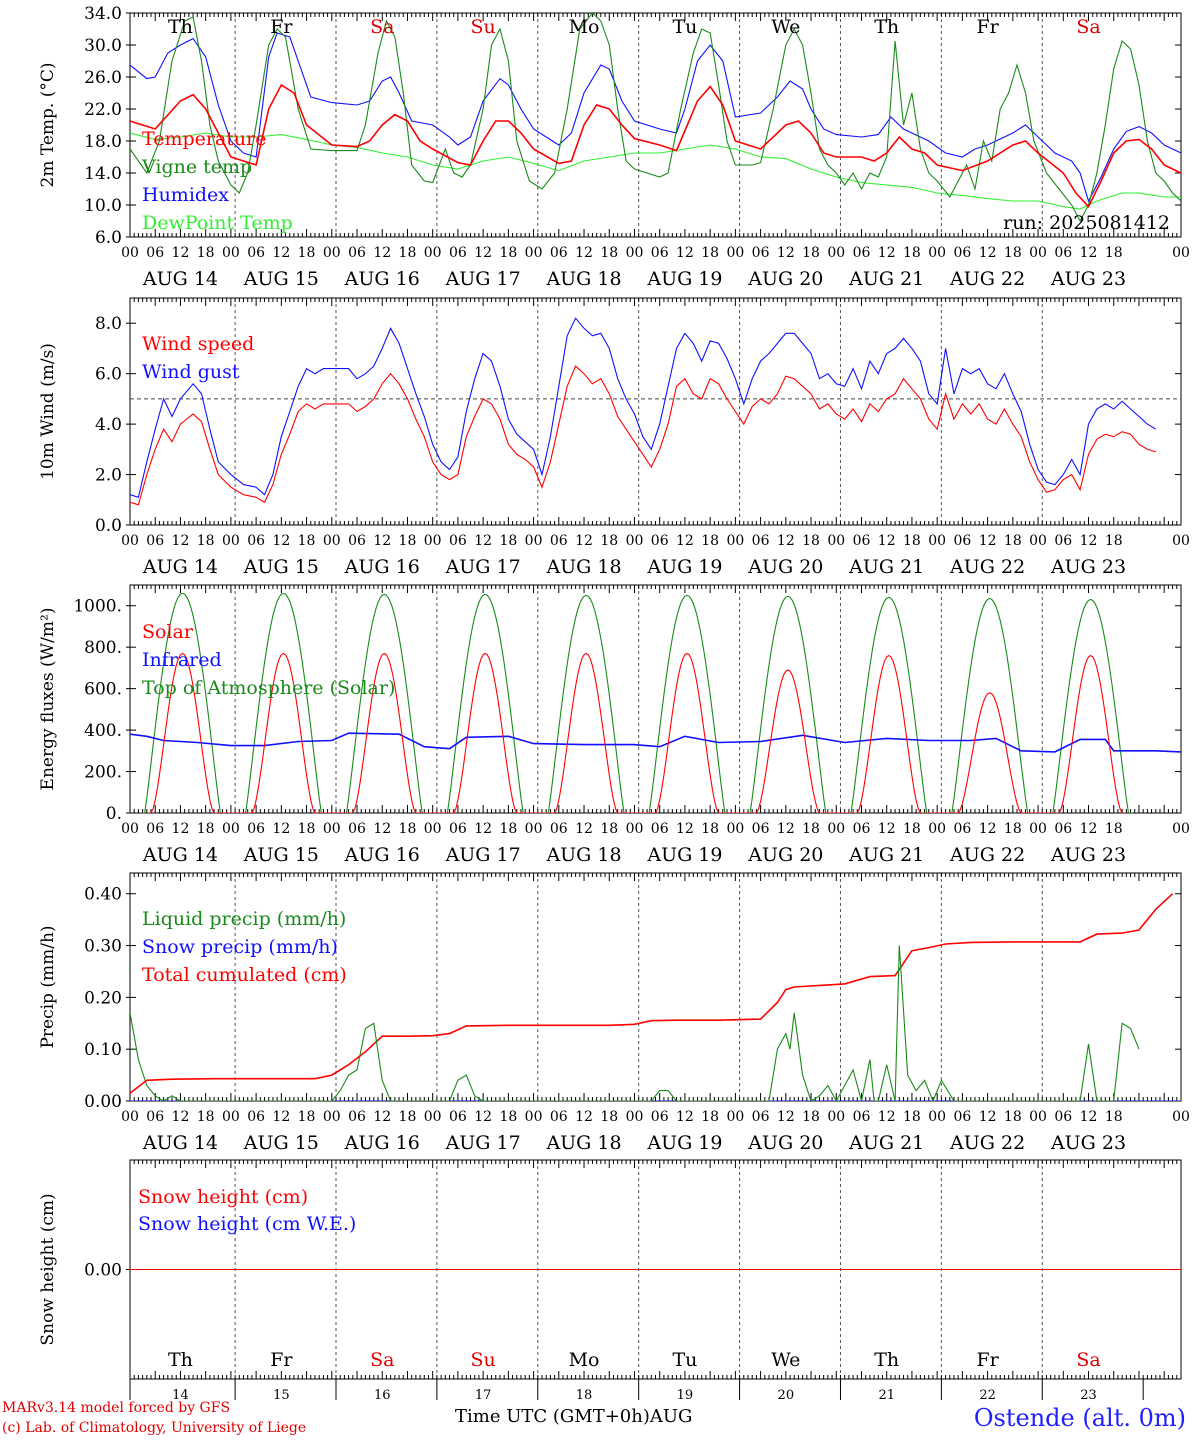 This screenshot has width=1194, height=1440. I want to click on y-axis-title: Snow height (cm), so click(48, 1269).